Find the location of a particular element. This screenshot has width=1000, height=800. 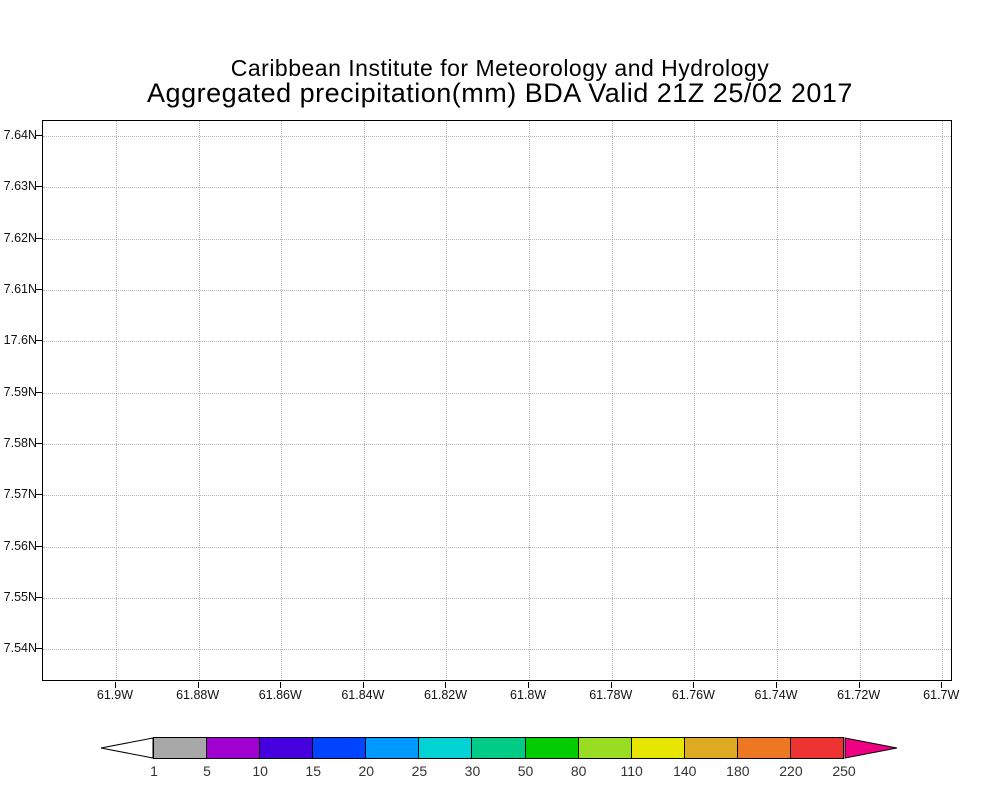

x-axis-tick-label: 61.76W is located at coordinates (693, 695).